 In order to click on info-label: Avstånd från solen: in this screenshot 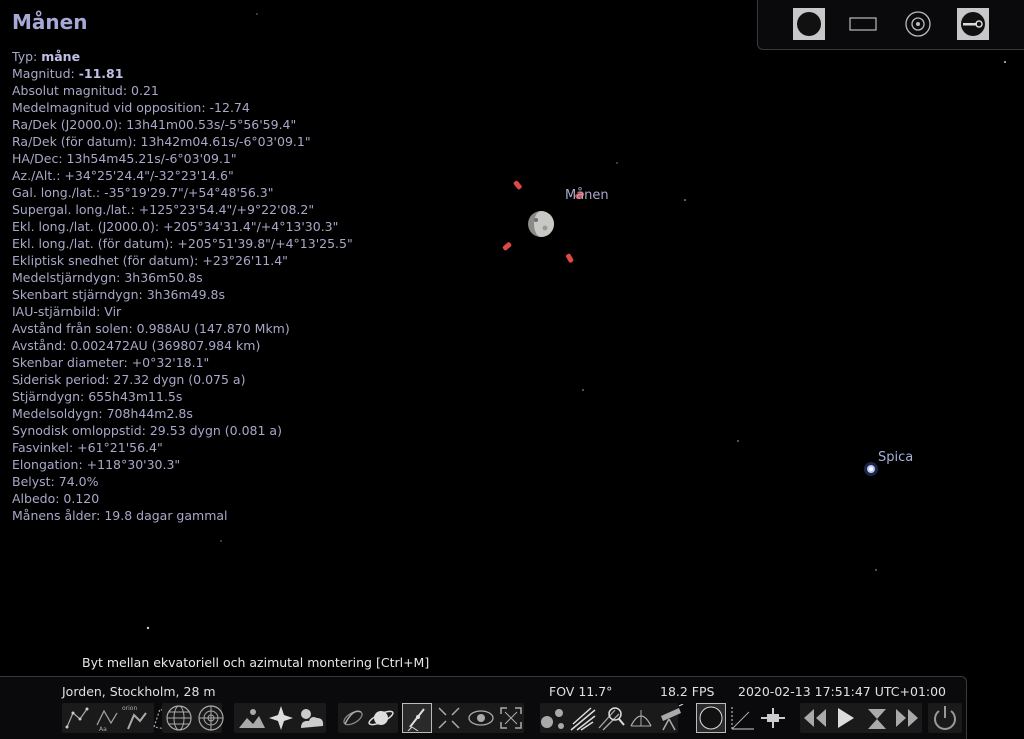, I will do `click(74, 328)`.